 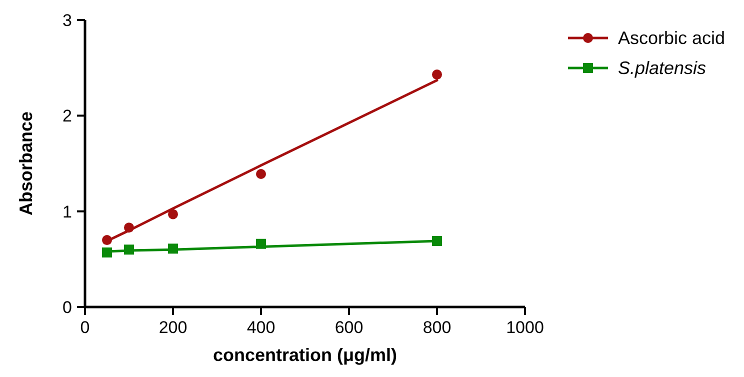 What do you see at coordinates (85, 327) in the screenshot?
I see `x-tick-label: 0` at bounding box center [85, 327].